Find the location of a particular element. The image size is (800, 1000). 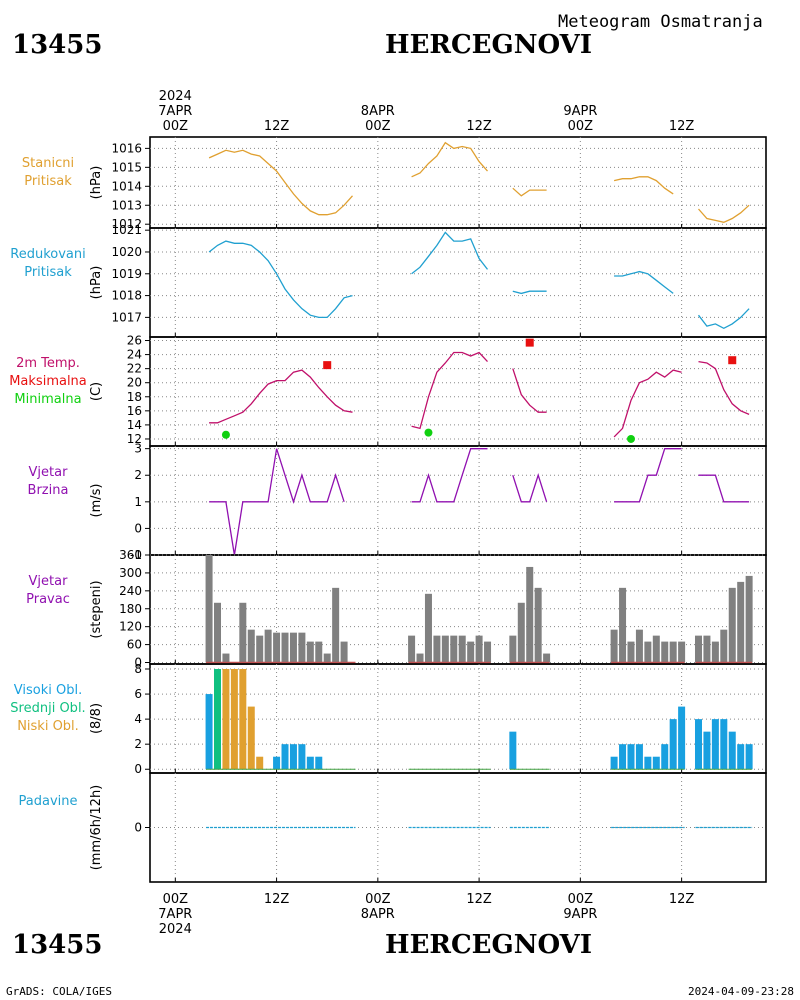

y-tick-label: 1014 is located at coordinates (126, 186).